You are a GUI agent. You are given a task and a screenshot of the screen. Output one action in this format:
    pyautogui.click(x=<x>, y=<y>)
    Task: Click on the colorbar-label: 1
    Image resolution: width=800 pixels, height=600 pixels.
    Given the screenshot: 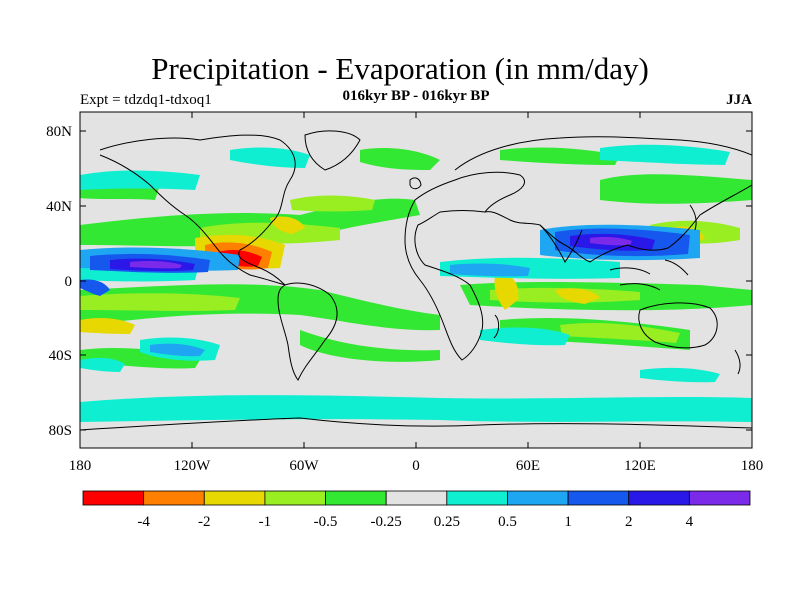 What is the action you would take?
    pyautogui.click(x=568, y=522)
    